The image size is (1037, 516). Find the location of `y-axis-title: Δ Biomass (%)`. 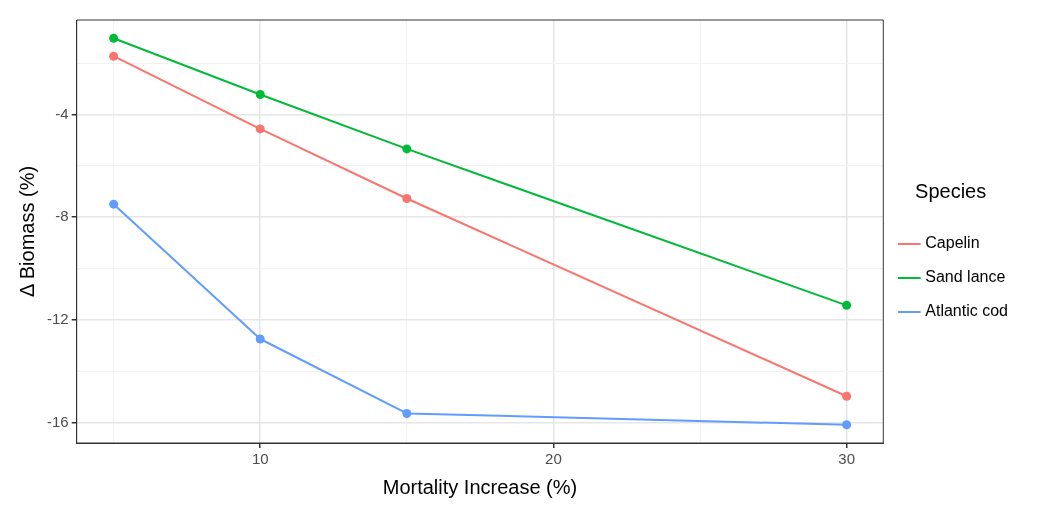

y-axis-title: Δ Biomass (%) is located at coordinates (26, 231).